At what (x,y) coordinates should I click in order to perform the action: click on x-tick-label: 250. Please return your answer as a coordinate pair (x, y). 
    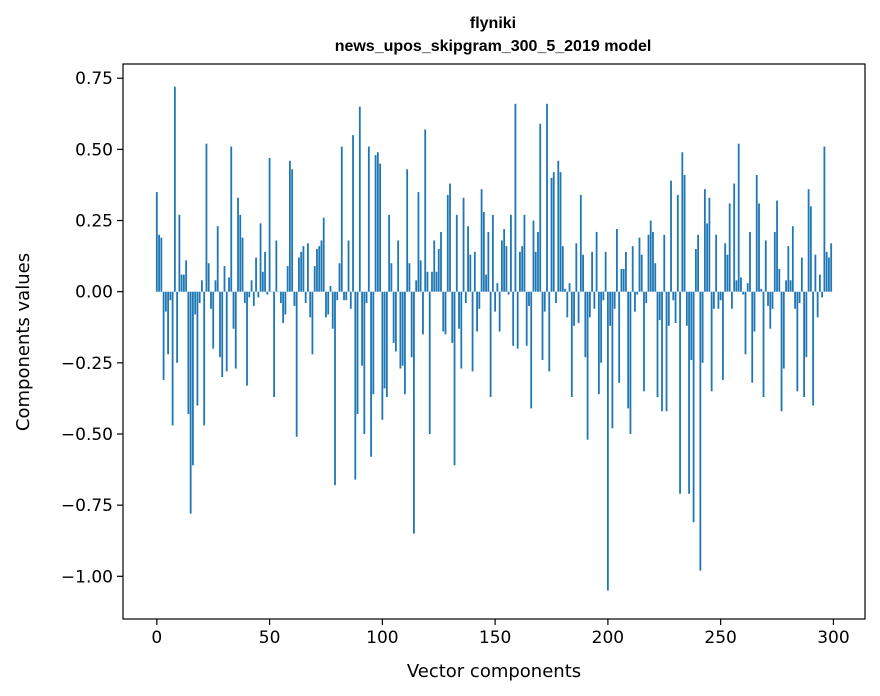
    Looking at the image, I should click on (720, 638).